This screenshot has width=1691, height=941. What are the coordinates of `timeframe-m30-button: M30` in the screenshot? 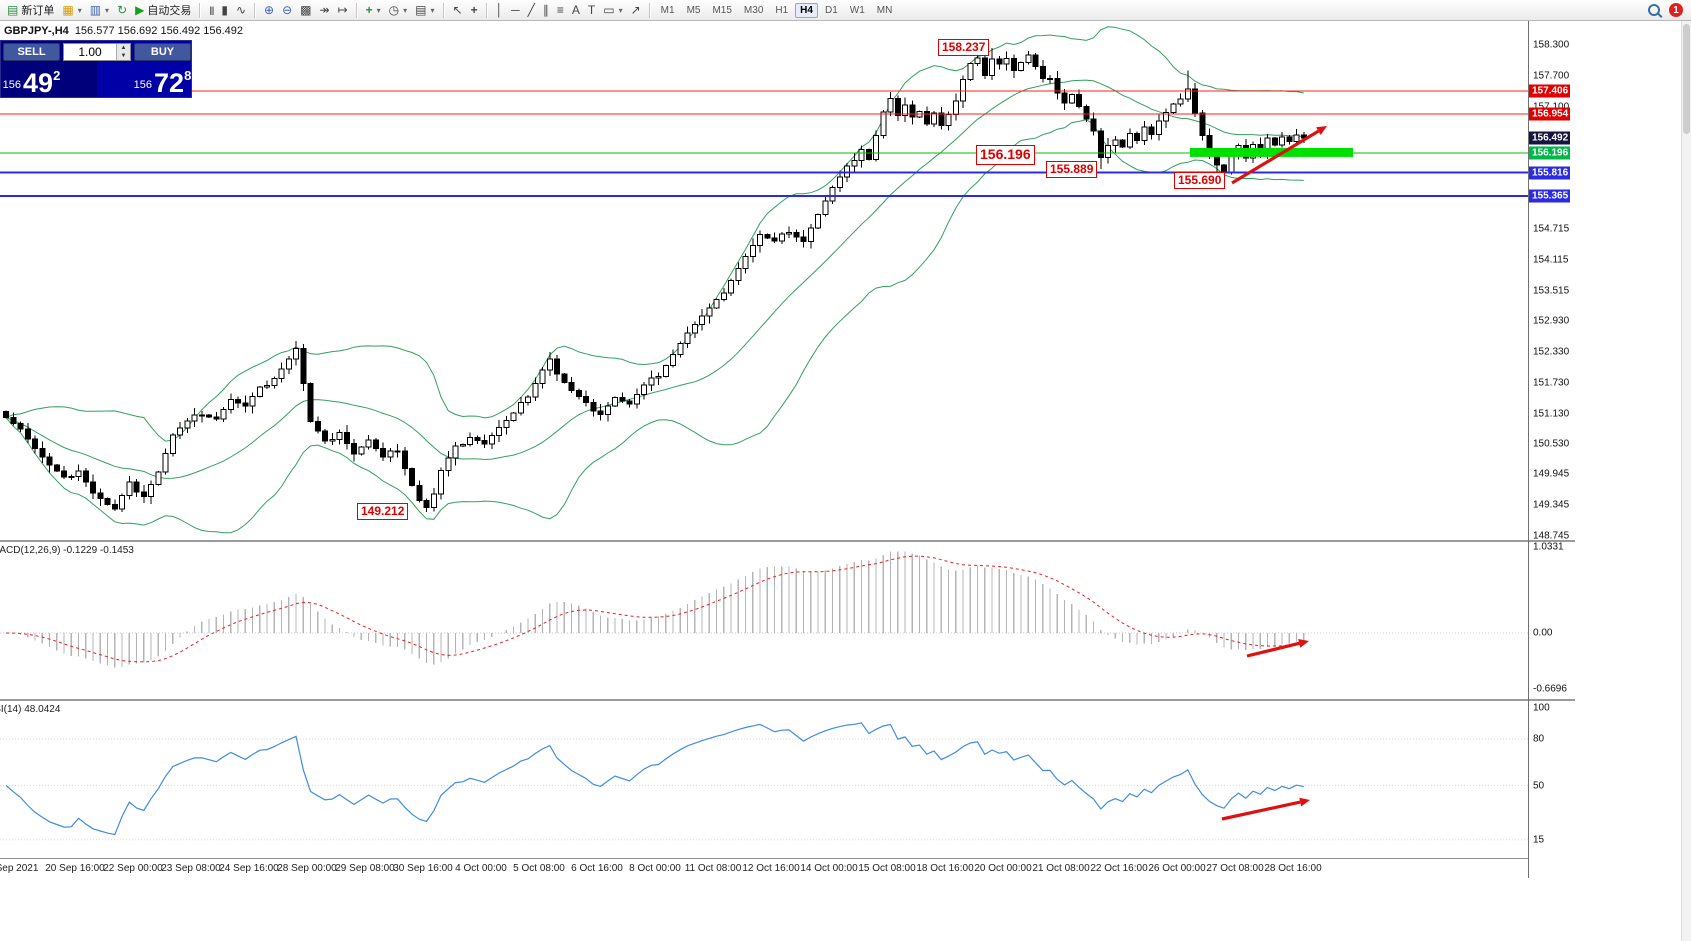 It's located at (753, 10).